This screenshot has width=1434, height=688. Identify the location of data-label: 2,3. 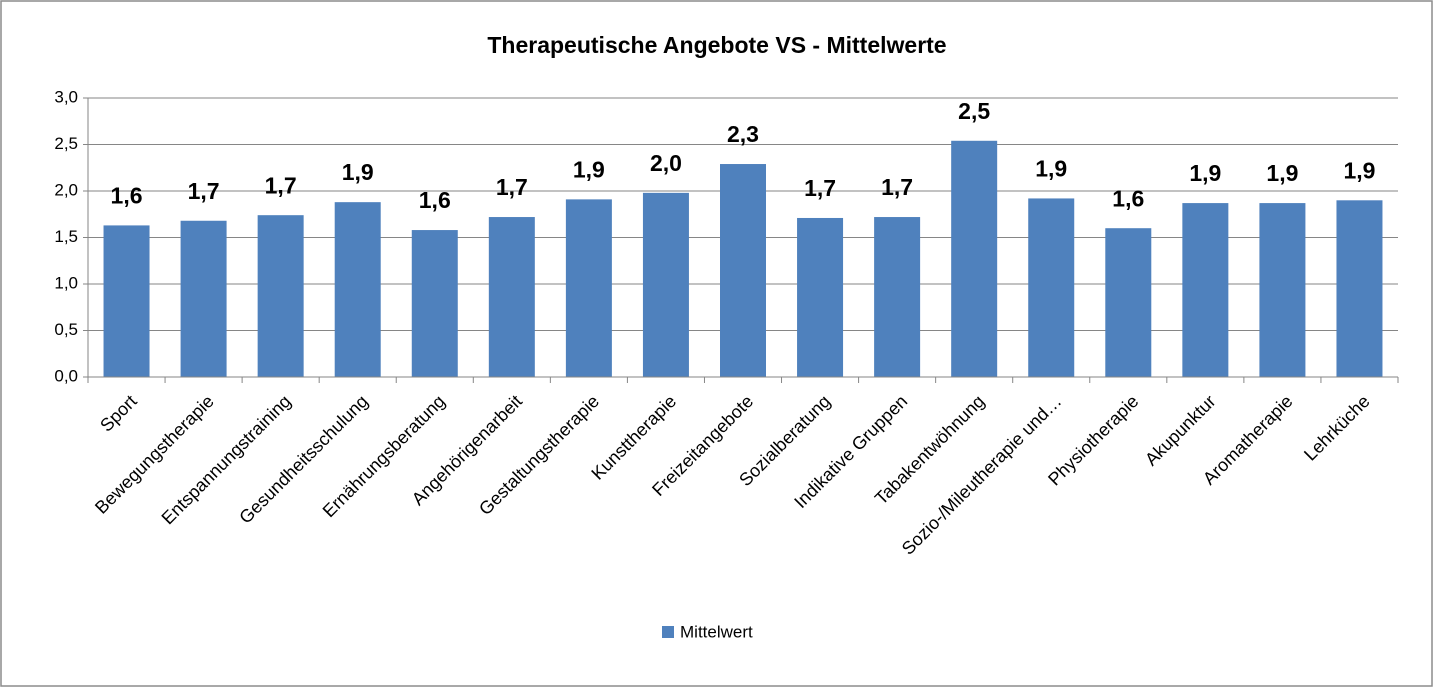
(743, 134).